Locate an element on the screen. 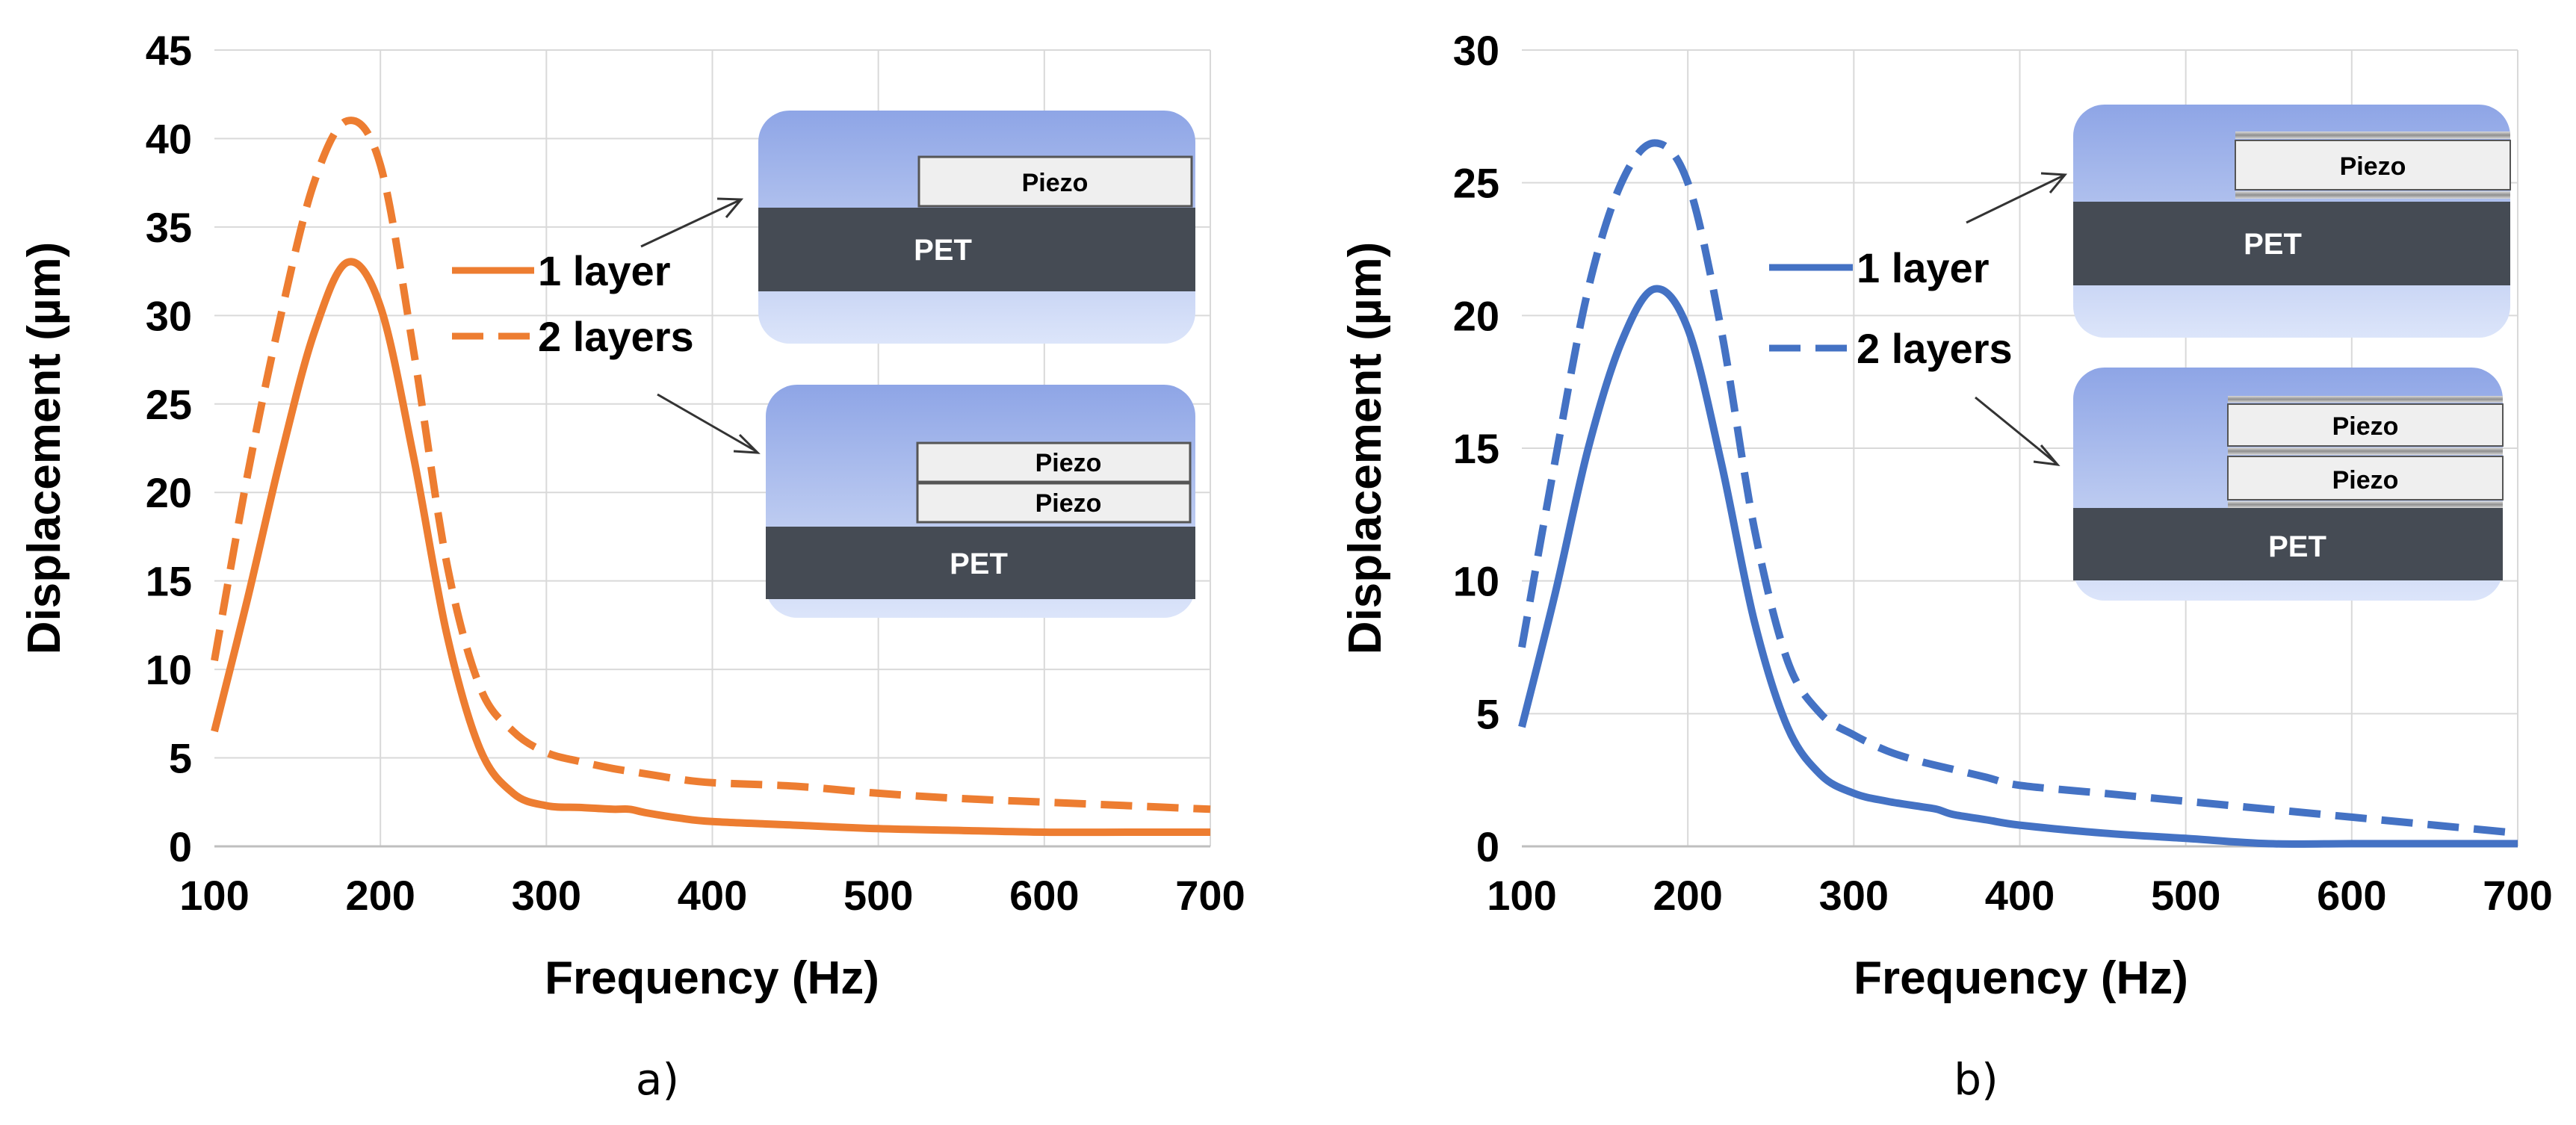 The width and height of the screenshot is (2576, 1125). y-tick-label: 45 is located at coordinates (169, 50).